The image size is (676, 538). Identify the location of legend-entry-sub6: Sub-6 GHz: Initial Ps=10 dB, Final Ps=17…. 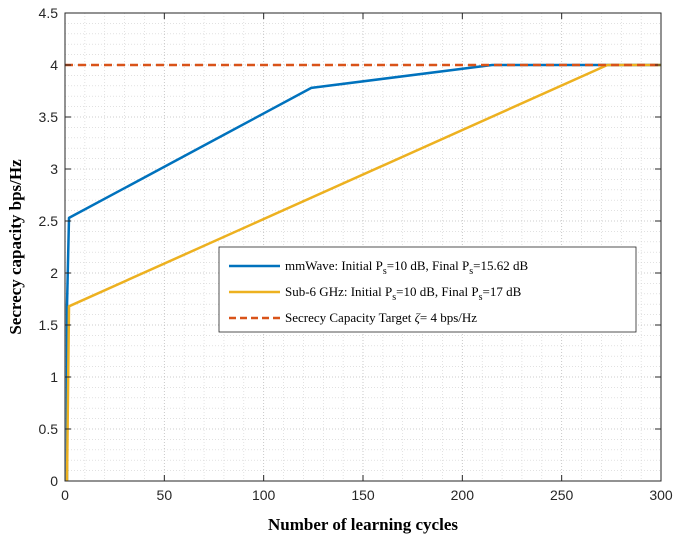
(375, 293).